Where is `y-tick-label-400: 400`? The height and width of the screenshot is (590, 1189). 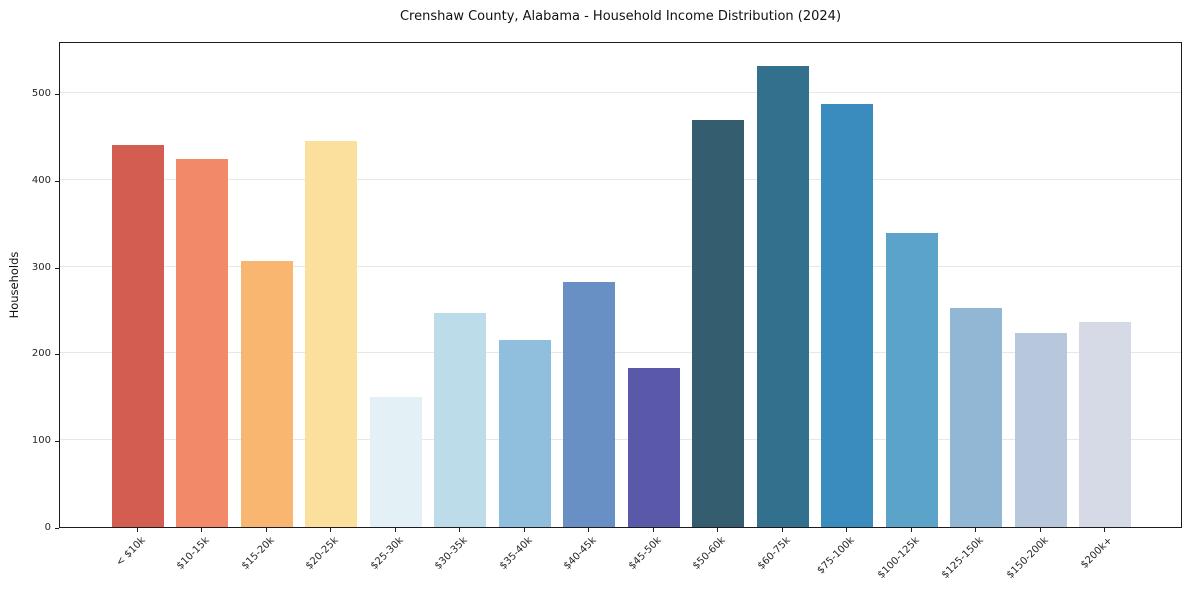 y-tick-label-400: 400 is located at coordinates (41, 180).